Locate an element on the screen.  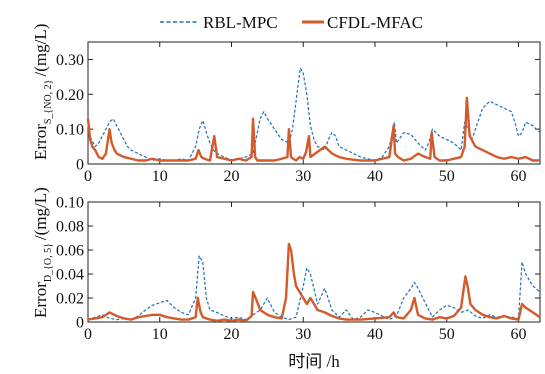
series-line-rbl-mpc is located at coordinates (314, 288).